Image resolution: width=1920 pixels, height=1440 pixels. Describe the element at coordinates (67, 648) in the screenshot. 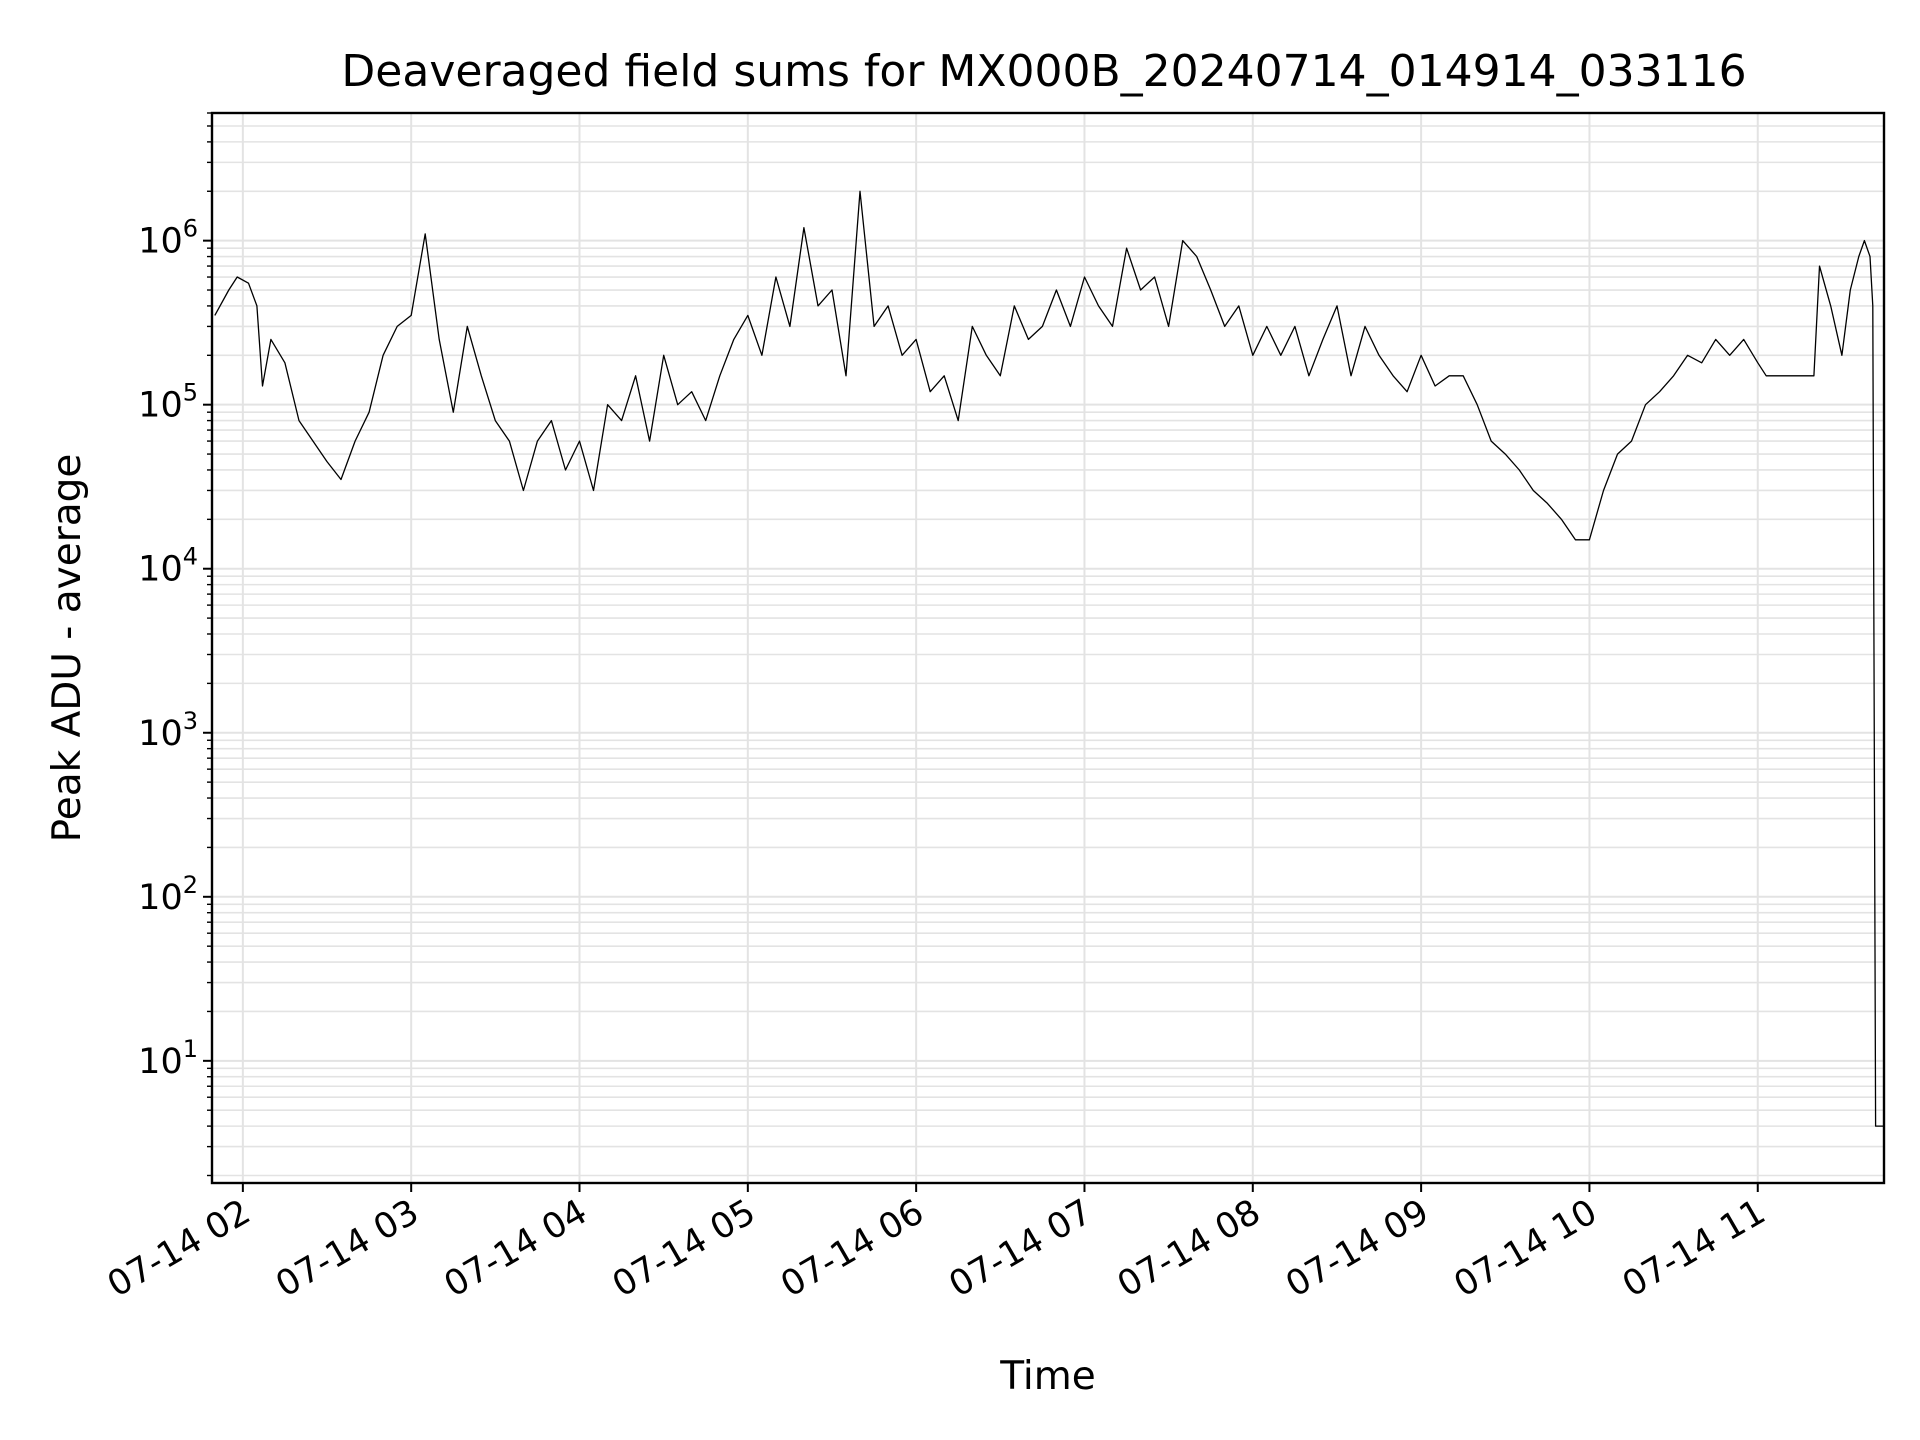

I see `y-axis-label: Peak ADU - average` at that location.